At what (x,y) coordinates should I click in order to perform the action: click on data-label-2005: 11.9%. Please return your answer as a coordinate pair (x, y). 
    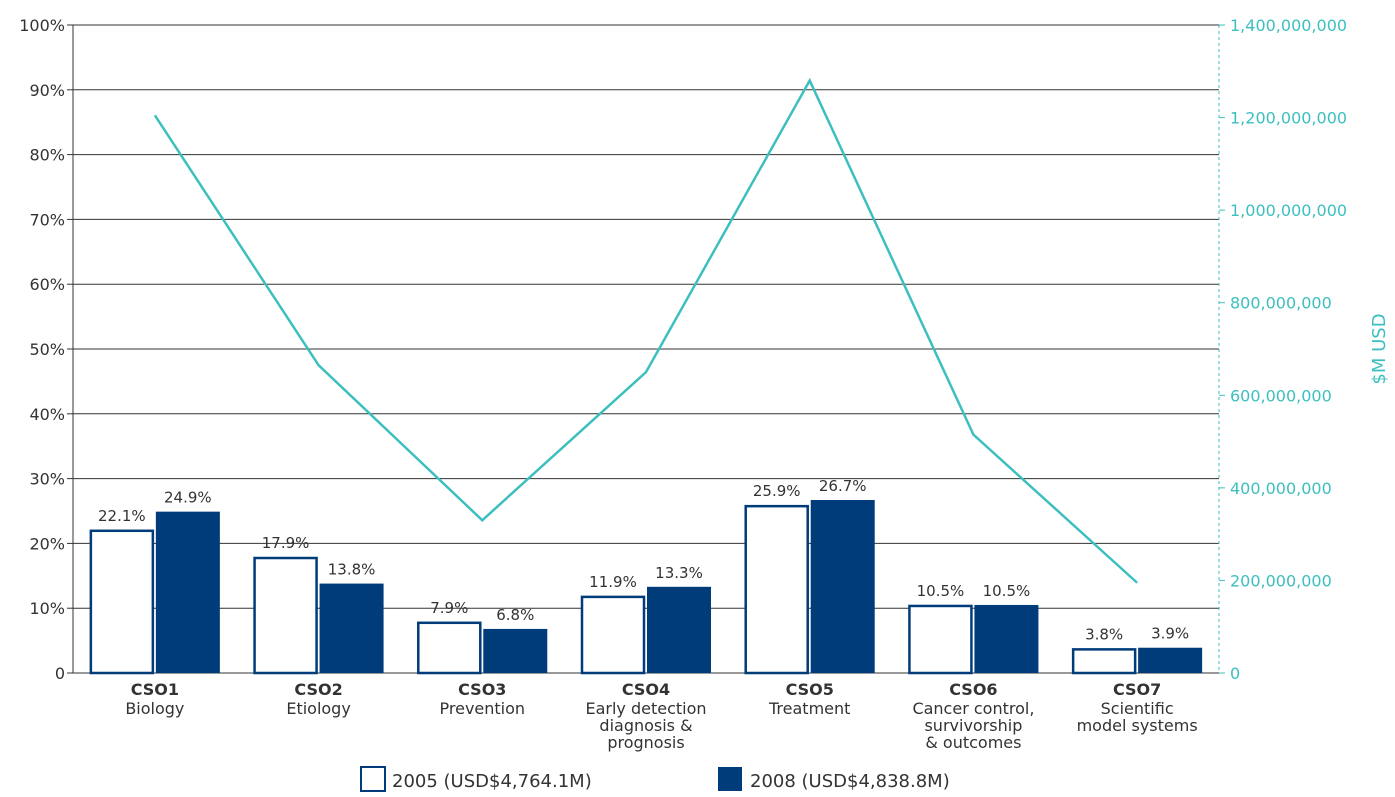
    Looking at the image, I should click on (613, 582).